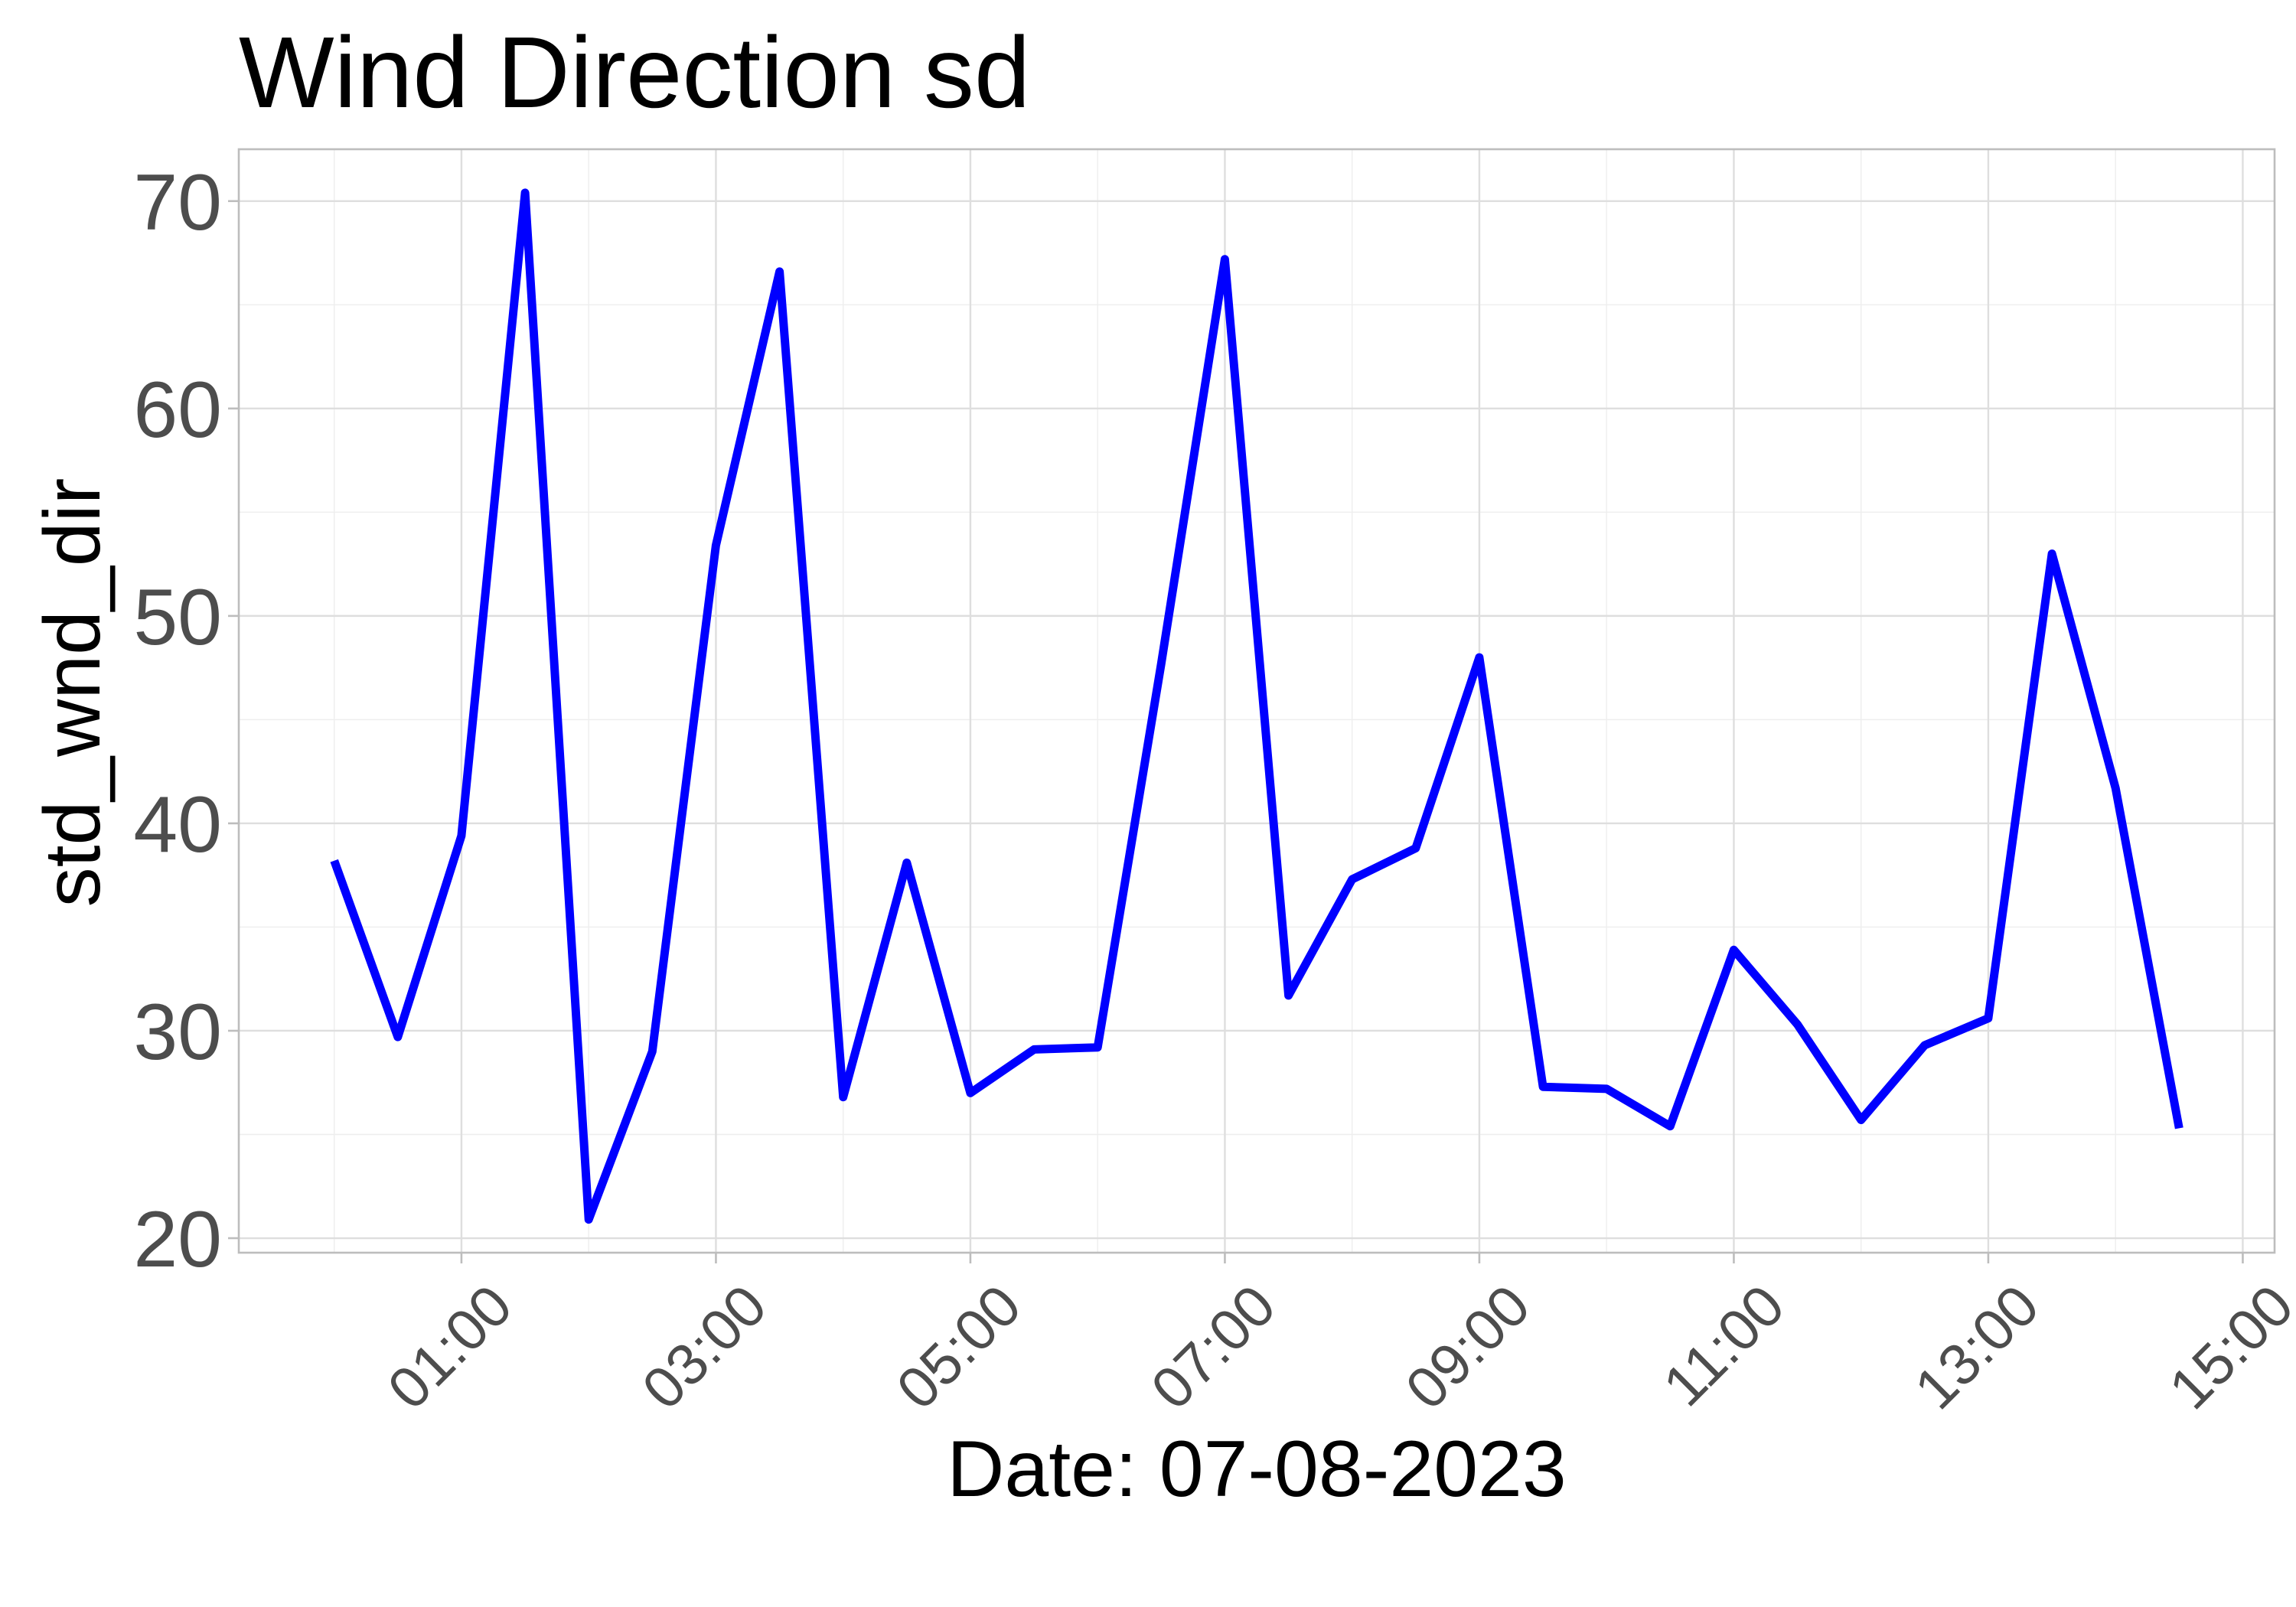 This screenshot has width=2296, height=1607. I want to click on y-tick-label: 50, so click(177, 617).